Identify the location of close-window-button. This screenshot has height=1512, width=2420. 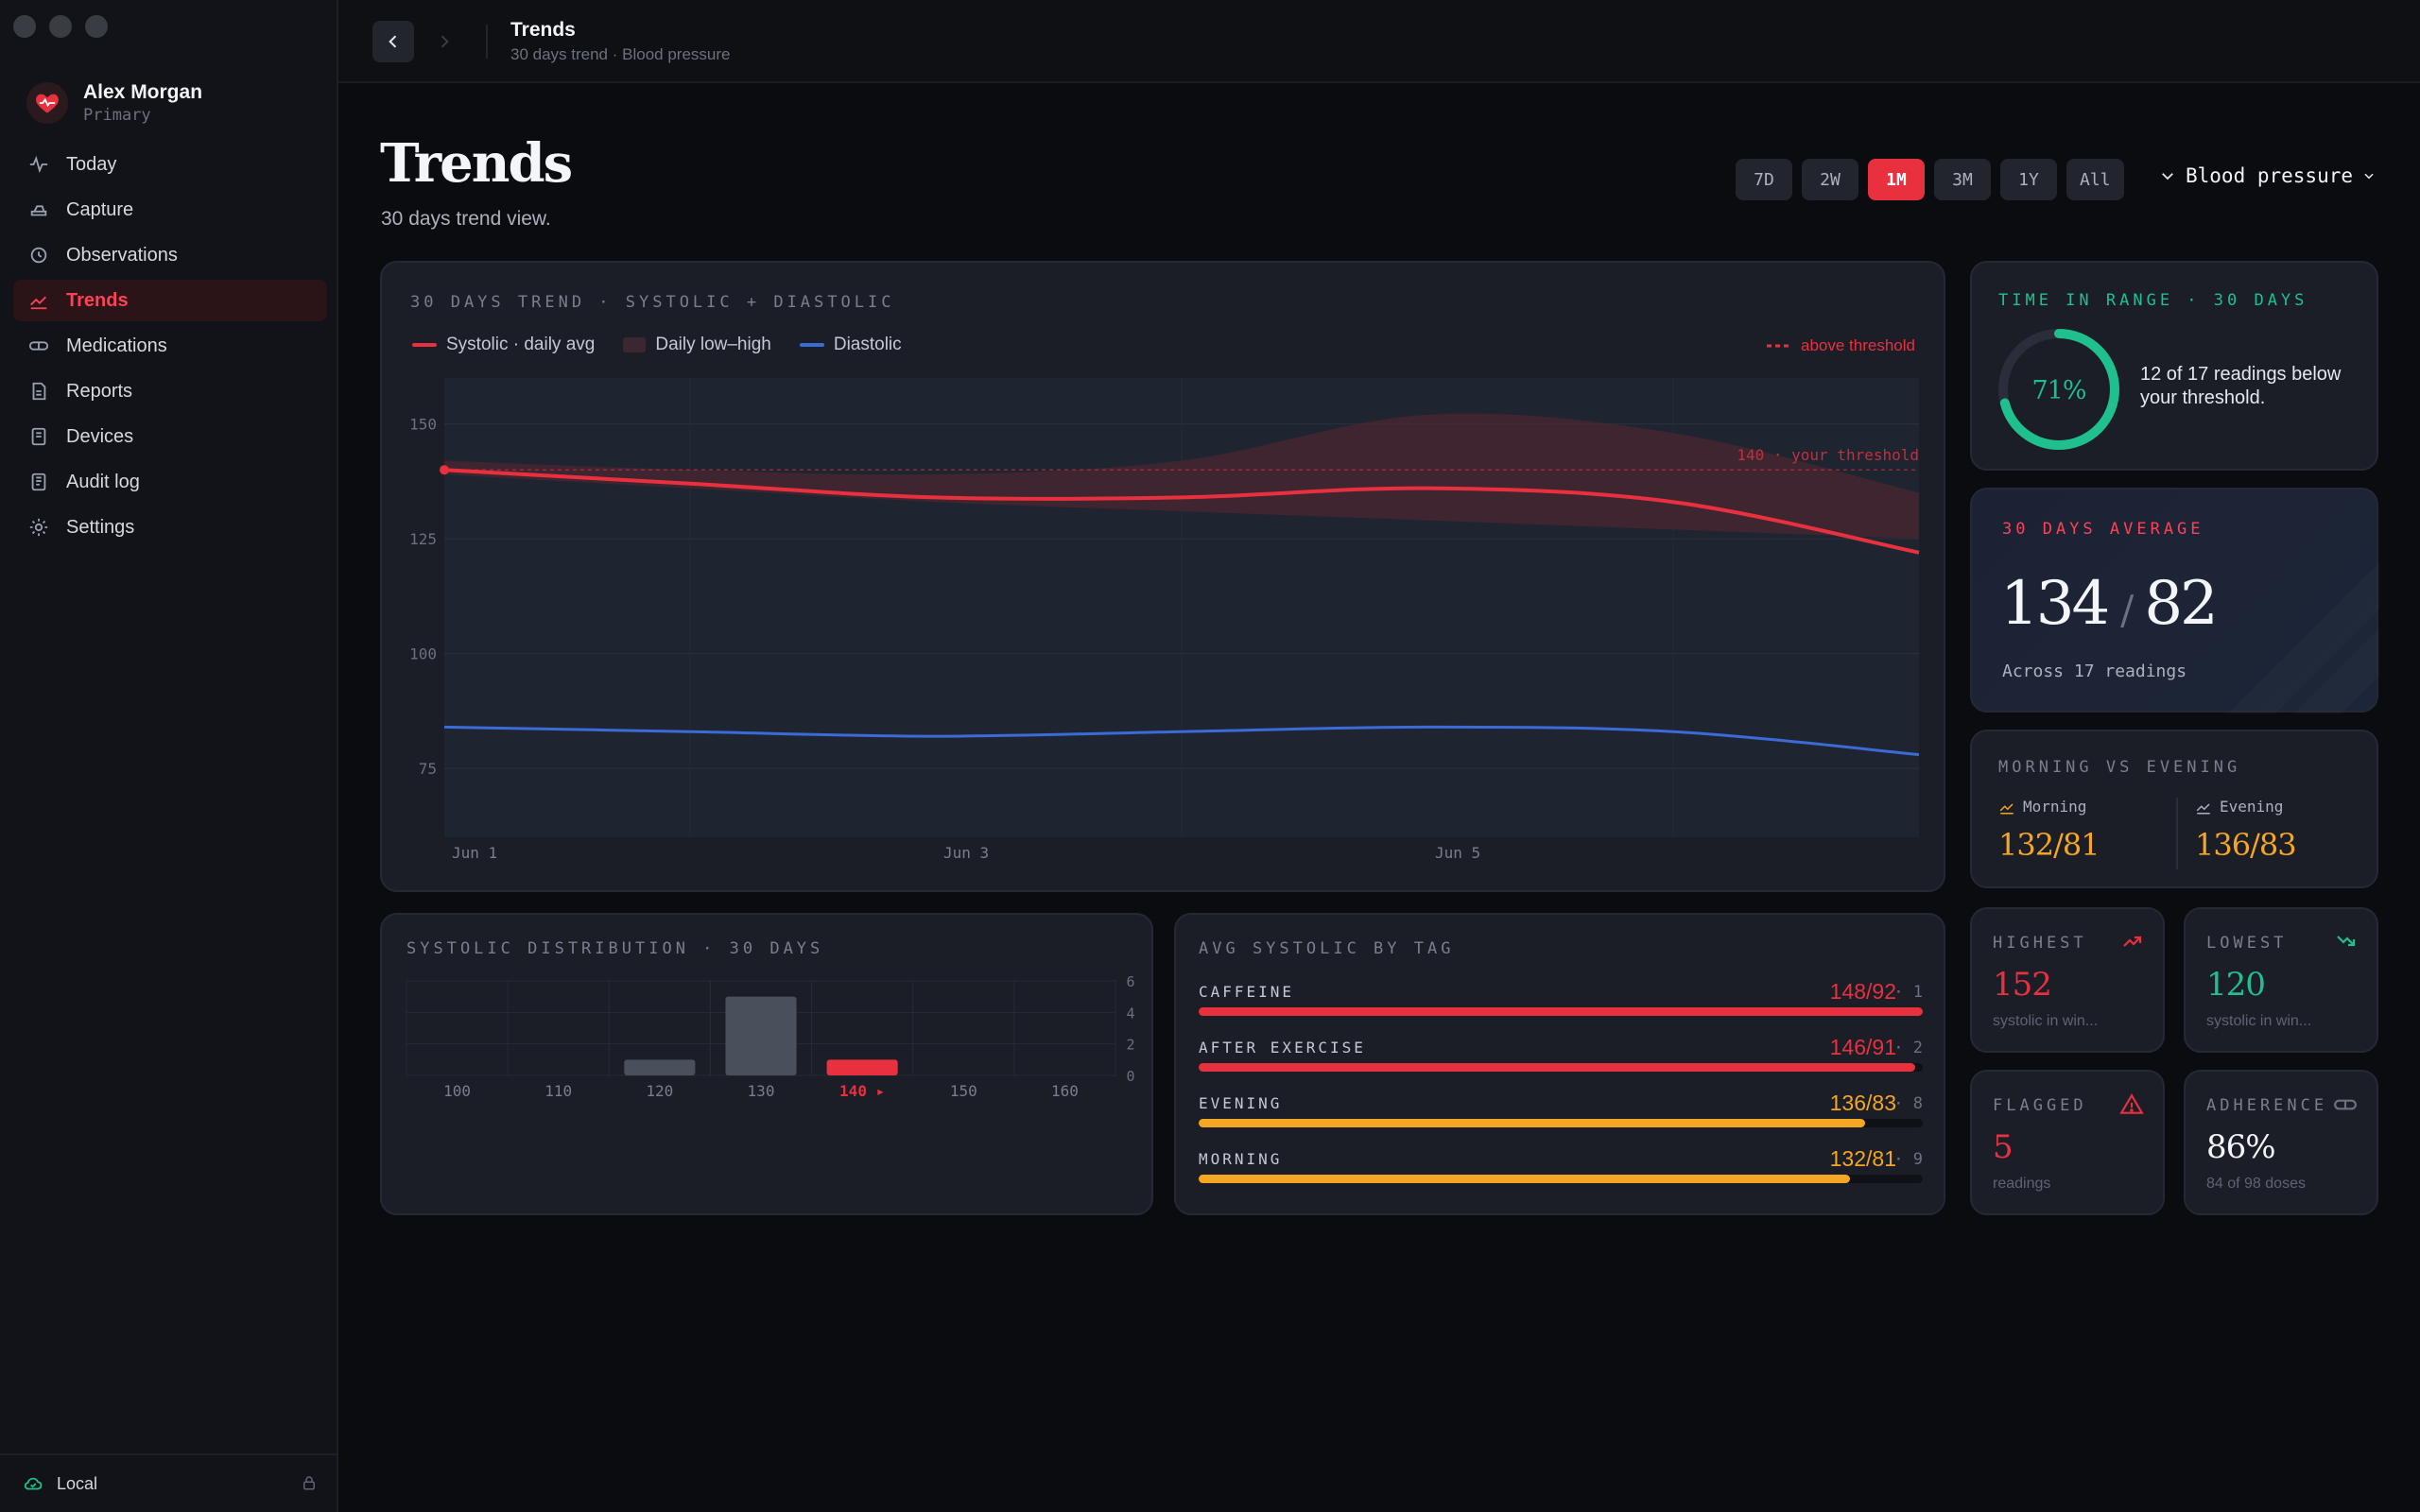
(24, 26).